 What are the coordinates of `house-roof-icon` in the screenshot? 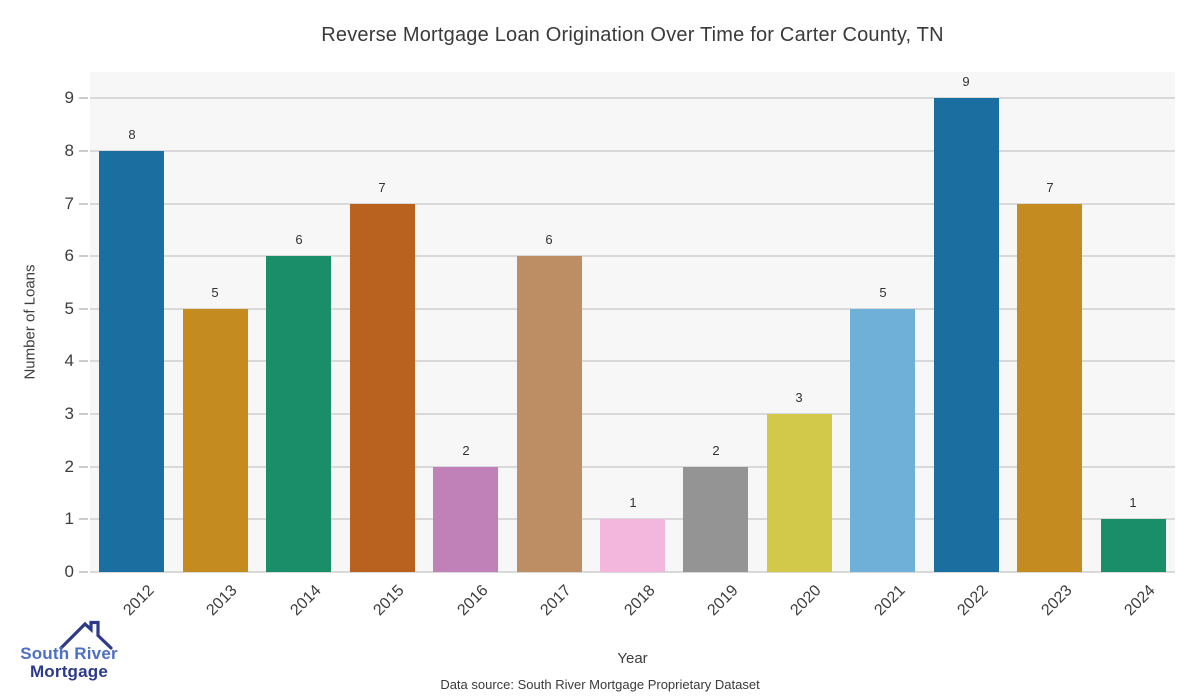 It's located at (86, 635).